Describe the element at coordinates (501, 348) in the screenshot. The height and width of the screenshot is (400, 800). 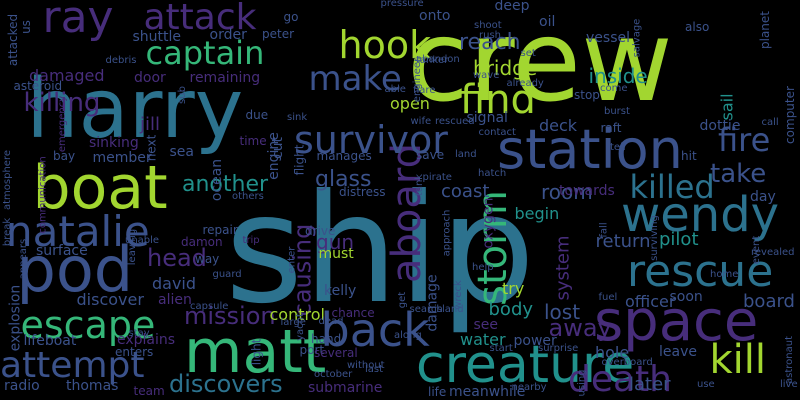
I see `word-start: start` at that location.